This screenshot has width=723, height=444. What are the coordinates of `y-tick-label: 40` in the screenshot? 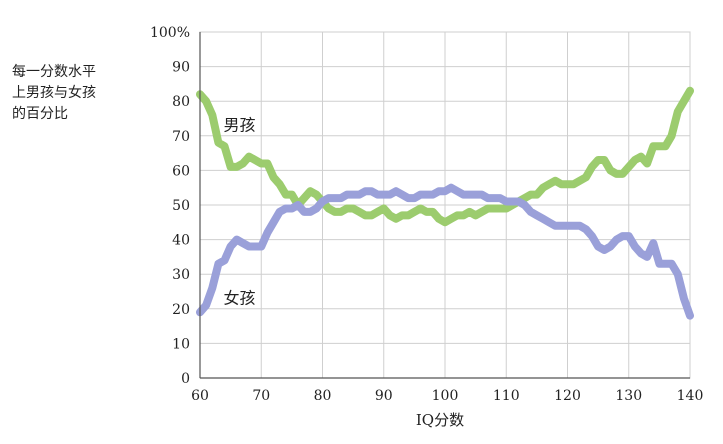 It's located at (181, 241).